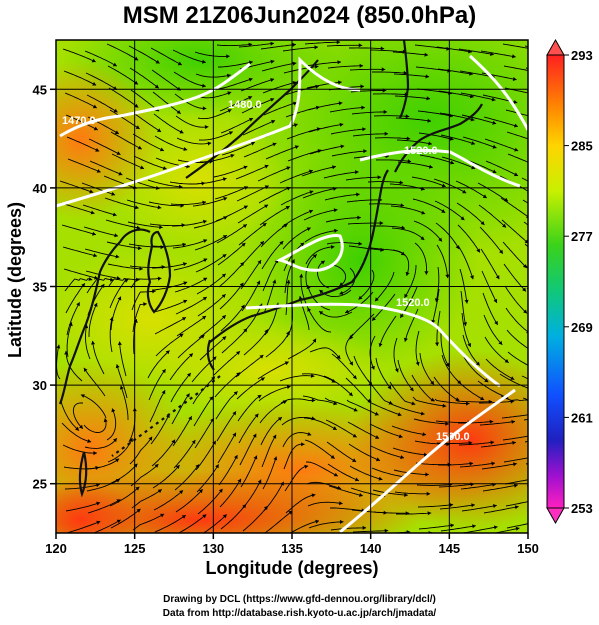 This screenshot has width=599, height=625. Describe the element at coordinates (582, 55) in the screenshot. I see `colorbar-tick-label: 293` at that location.